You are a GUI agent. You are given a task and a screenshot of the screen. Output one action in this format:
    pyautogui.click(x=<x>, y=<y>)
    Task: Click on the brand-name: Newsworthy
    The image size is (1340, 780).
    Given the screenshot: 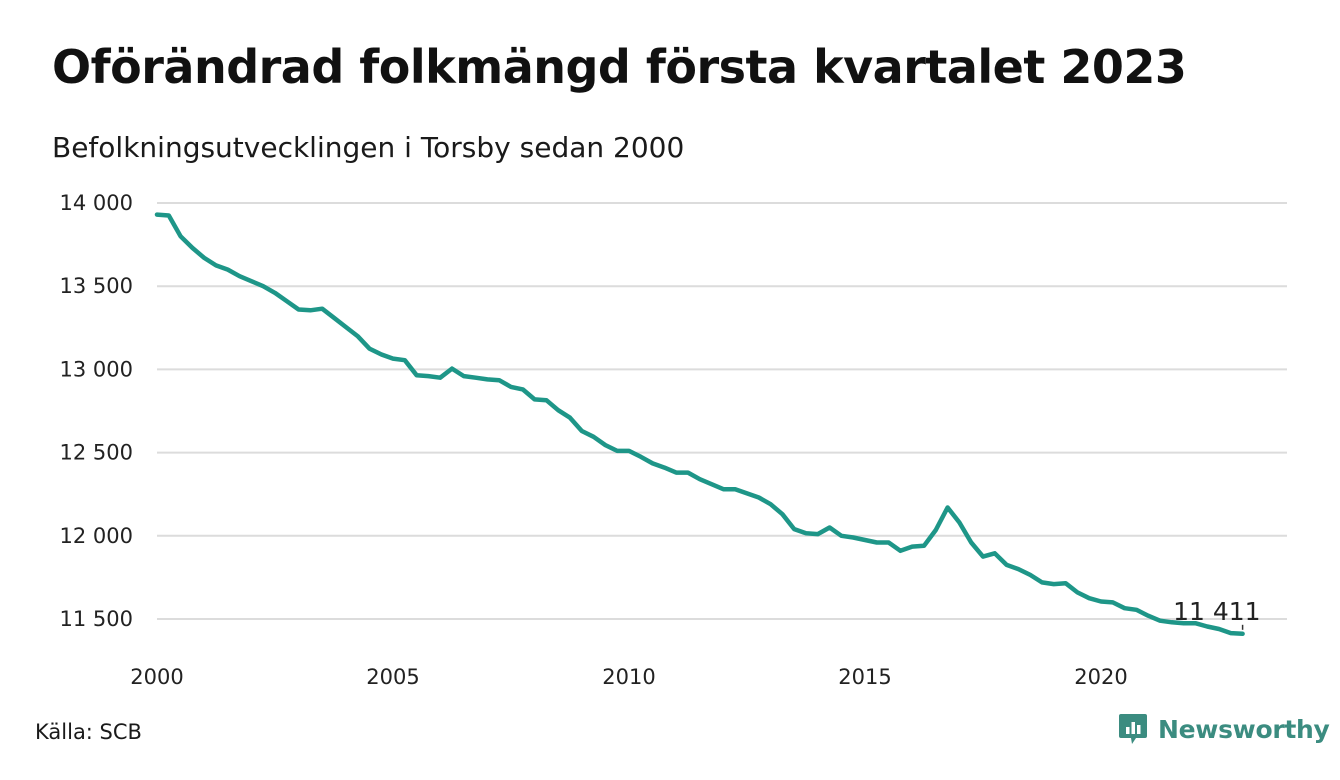 What is the action you would take?
    pyautogui.click(x=1244, y=729)
    